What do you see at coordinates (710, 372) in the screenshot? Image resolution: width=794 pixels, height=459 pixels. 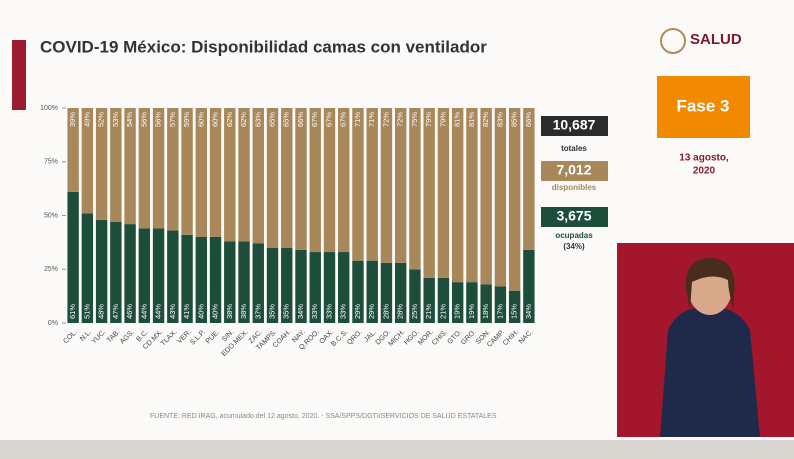 I see `interpreter-body` at bounding box center [710, 372].